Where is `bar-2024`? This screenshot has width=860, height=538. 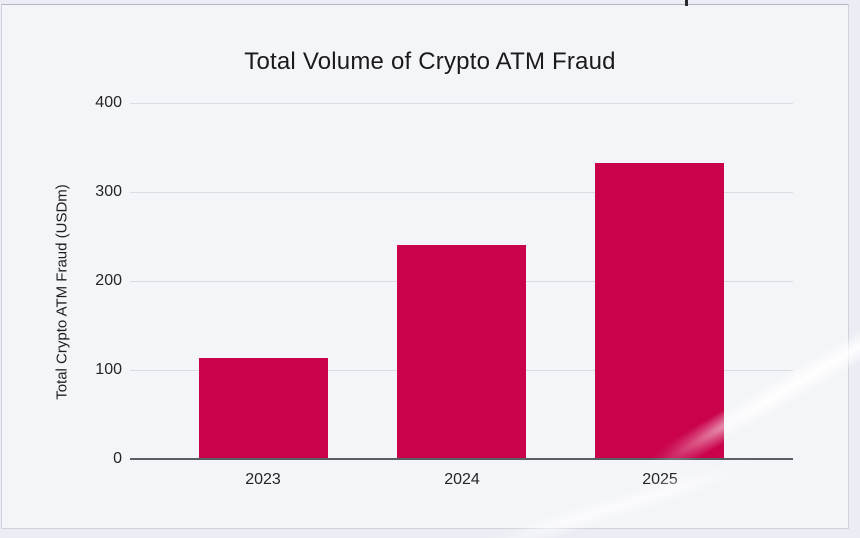
bar-2024 is located at coordinates (461, 352).